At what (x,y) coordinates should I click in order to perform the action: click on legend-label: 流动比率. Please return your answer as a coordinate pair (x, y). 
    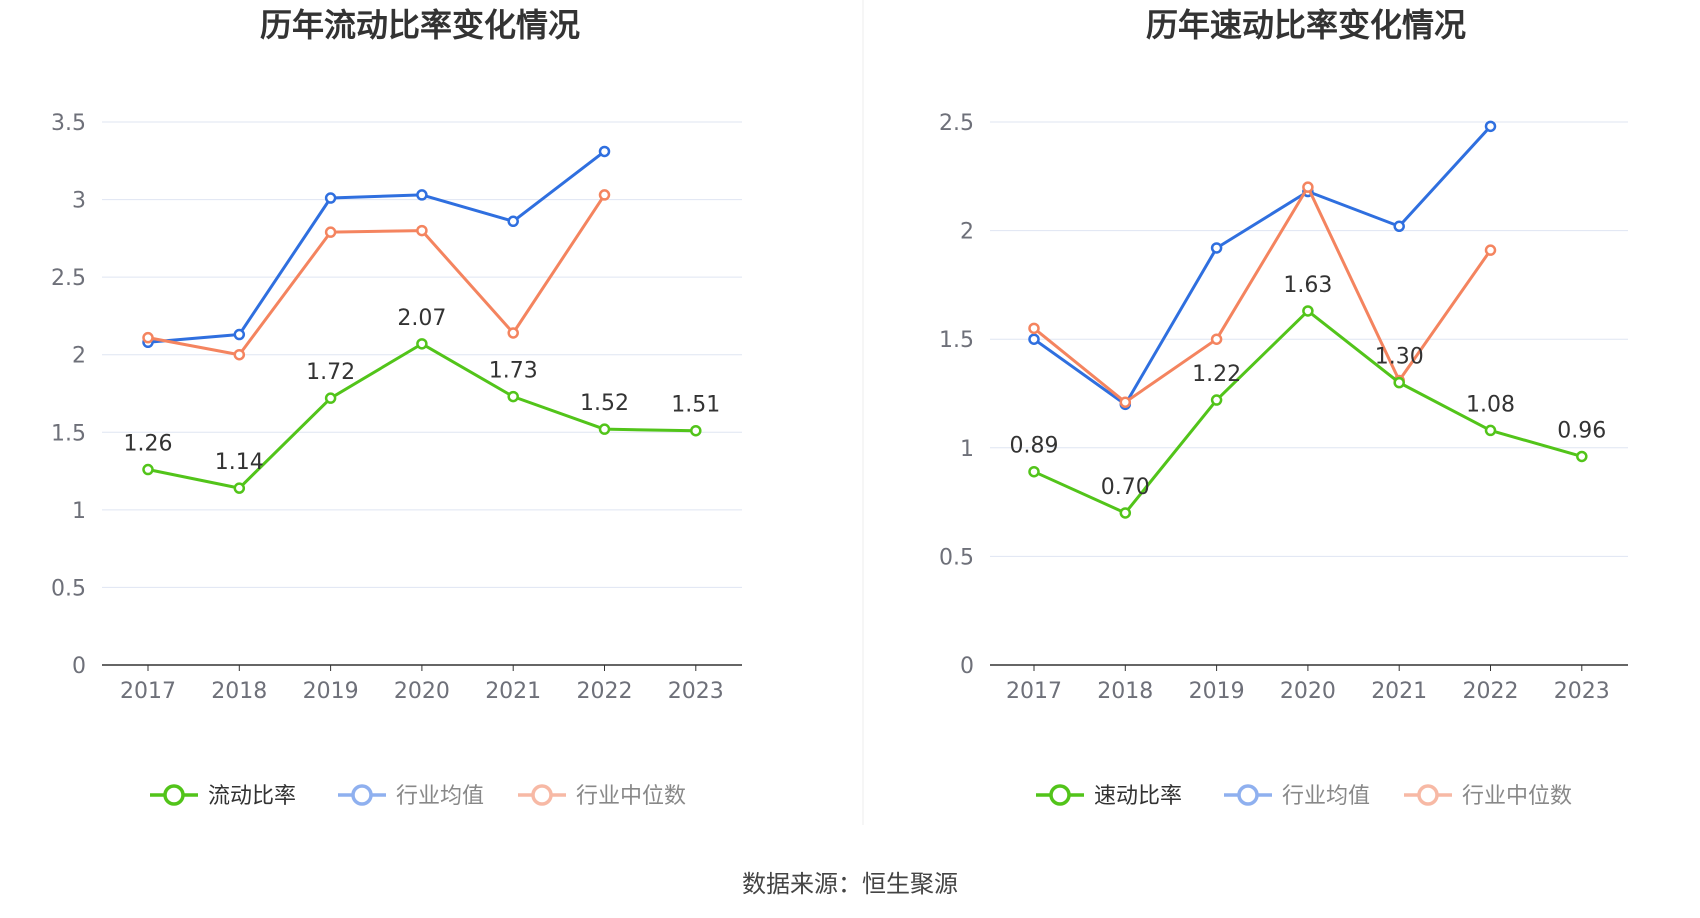
    Looking at the image, I should click on (252, 796).